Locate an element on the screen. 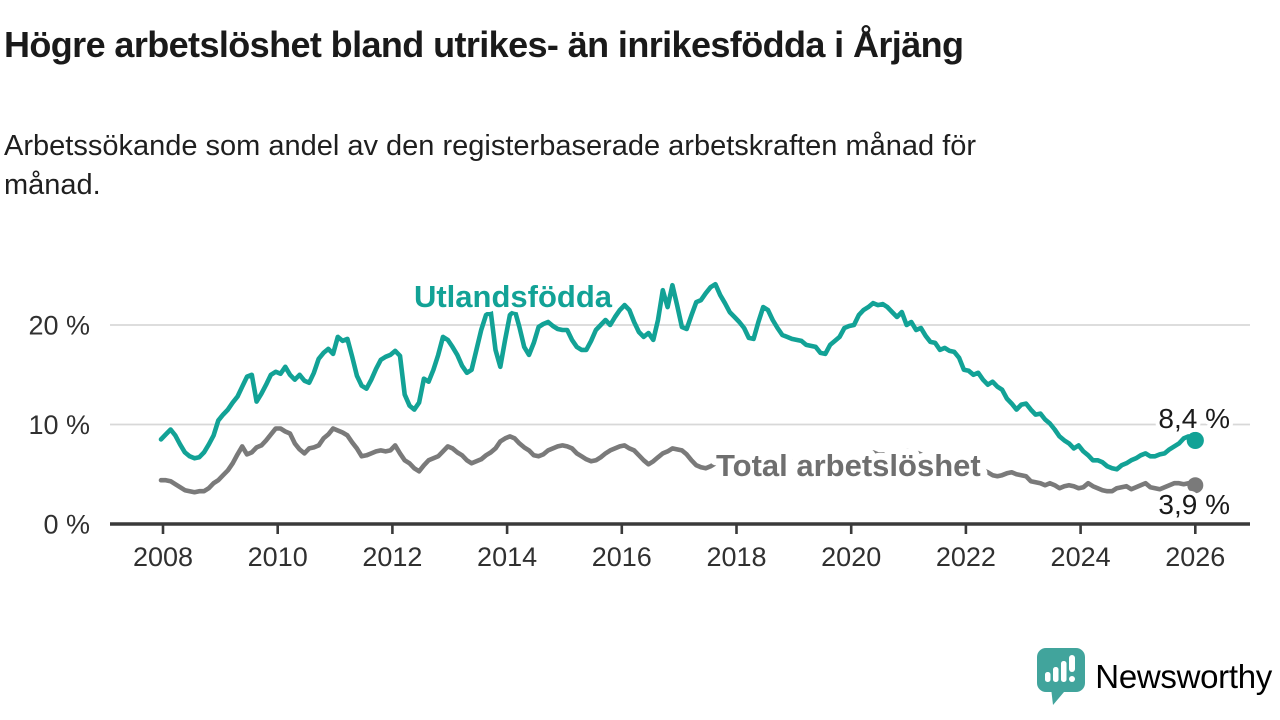  y-axis-tick-label: 0 % is located at coordinates (66, 525).